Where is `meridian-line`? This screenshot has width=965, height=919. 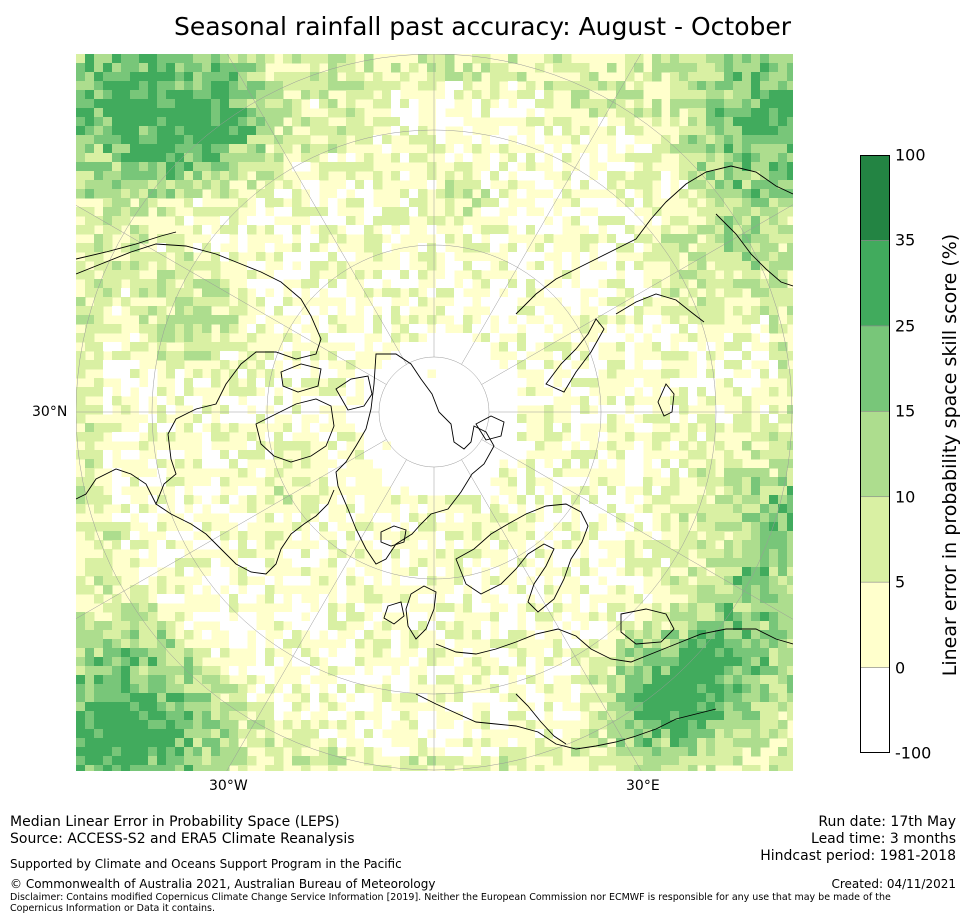 meridian-line is located at coordinates (637, 529).